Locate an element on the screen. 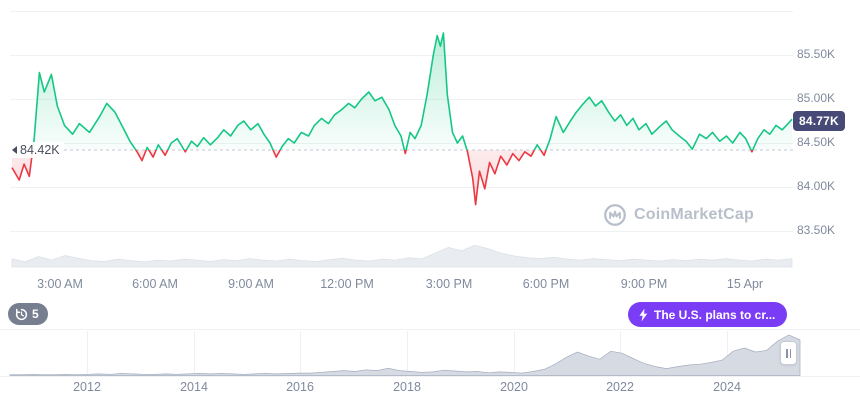 The width and height of the screenshot is (860, 401). time-tick: 3:00 PM is located at coordinates (449, 284).